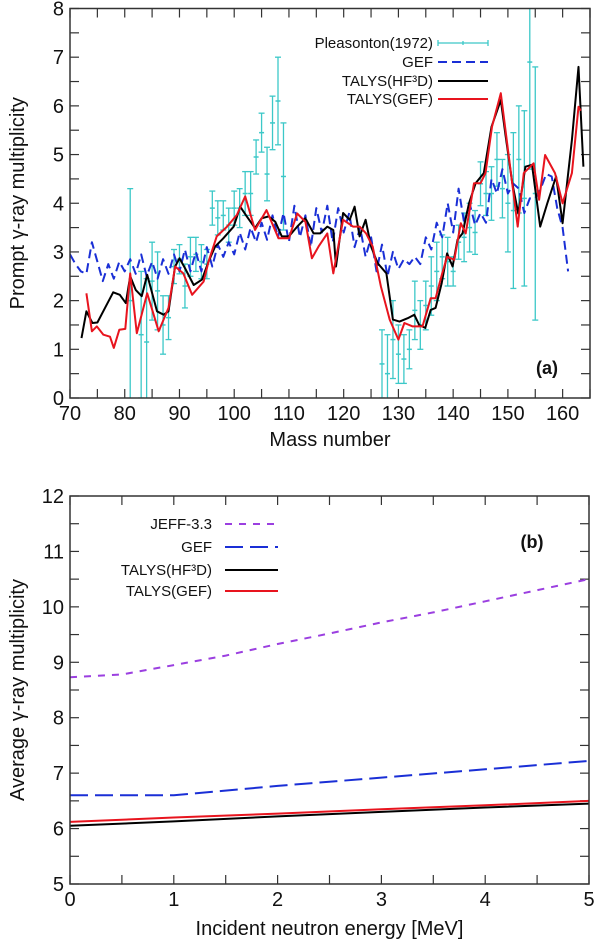 The image size is (600, 945). Describe the element at coordinates (181, 524) in the screenshot. I see `legend-label: JEFF-3.3` at that location.